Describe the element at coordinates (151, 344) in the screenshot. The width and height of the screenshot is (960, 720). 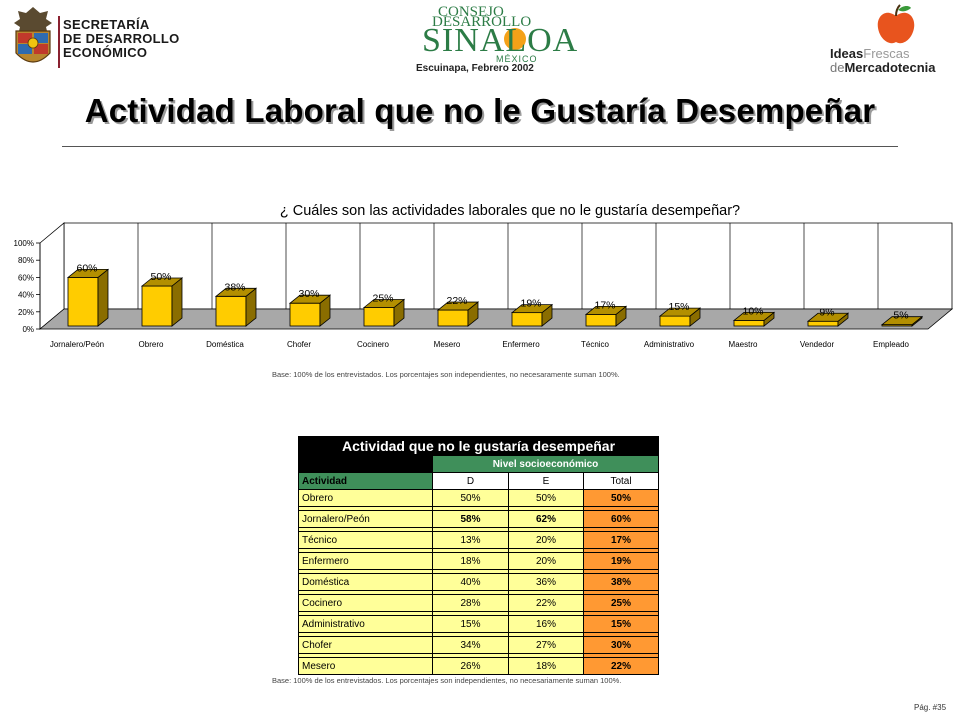
I see `x-tick-label: Obrero` at that location.